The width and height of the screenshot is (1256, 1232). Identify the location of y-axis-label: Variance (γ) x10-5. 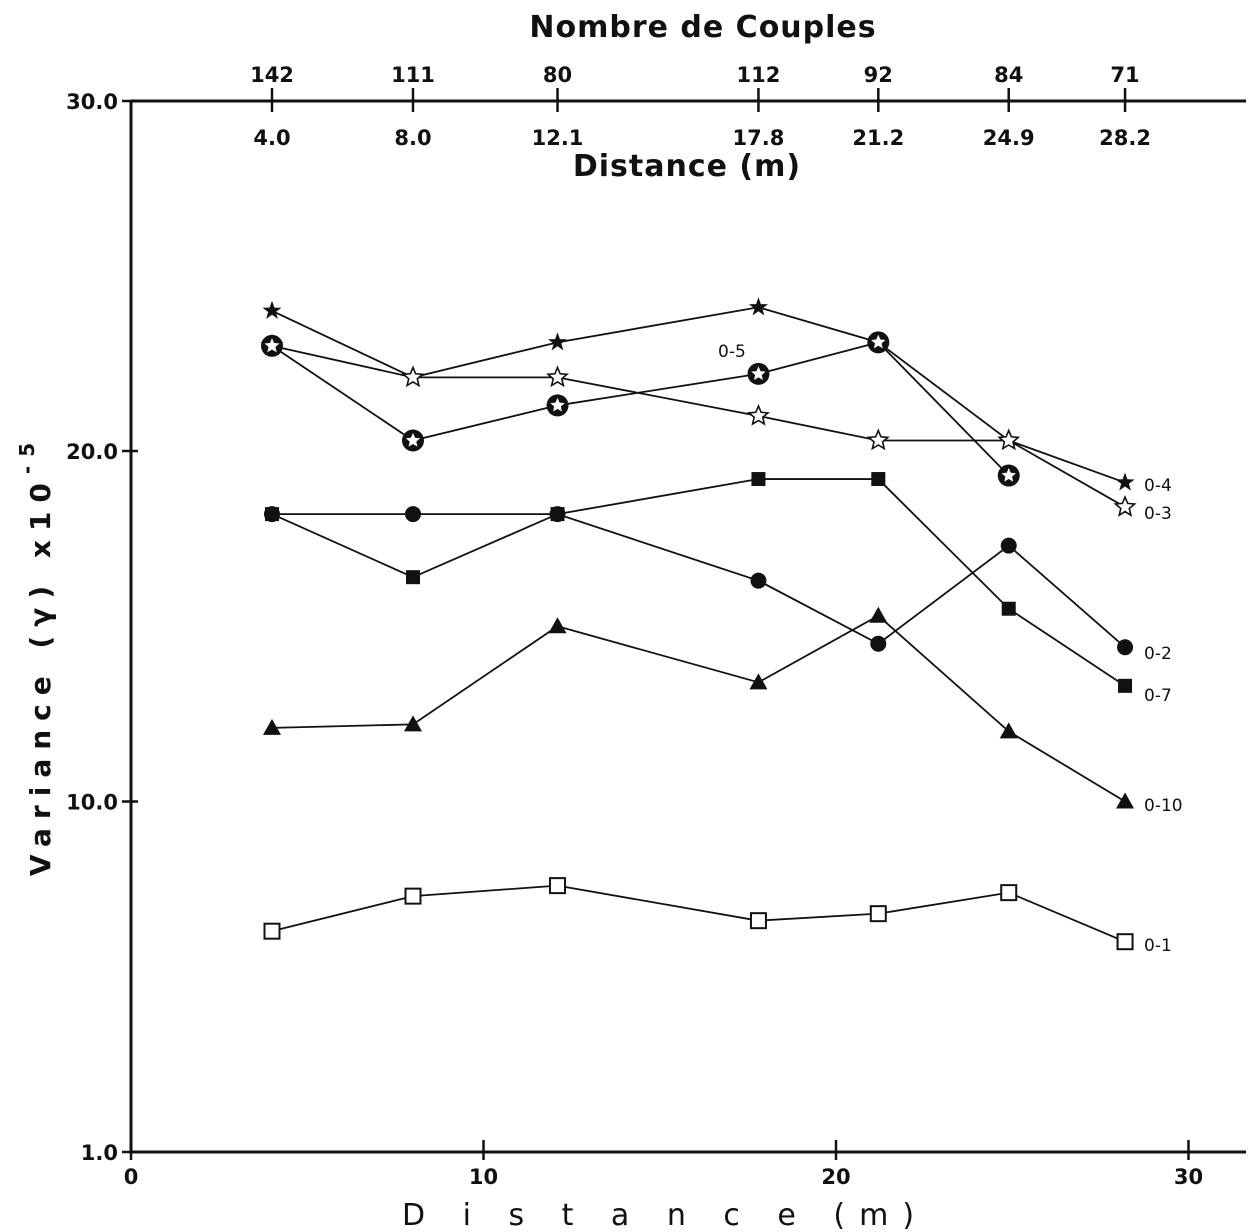
(36, 655).